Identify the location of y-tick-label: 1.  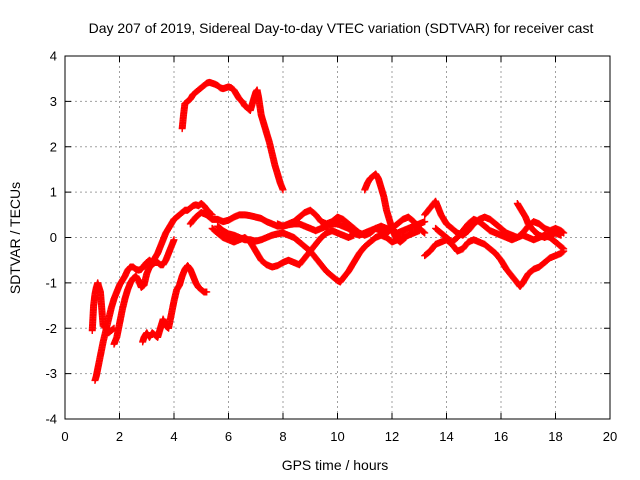
(53, 192).